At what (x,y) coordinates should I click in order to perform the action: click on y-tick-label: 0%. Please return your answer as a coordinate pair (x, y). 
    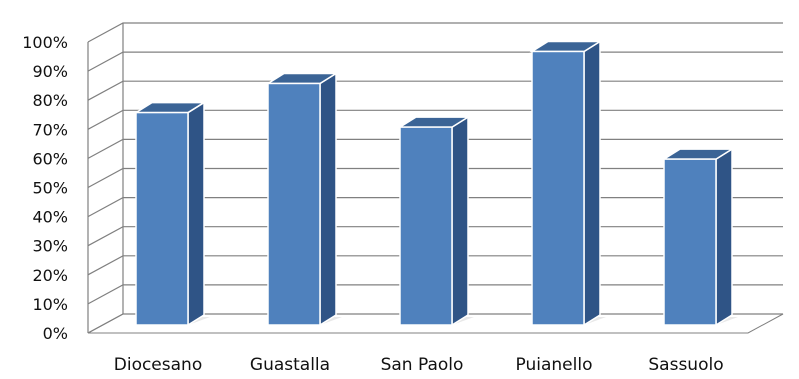
    Looking at the image, I should click on (55, 333).